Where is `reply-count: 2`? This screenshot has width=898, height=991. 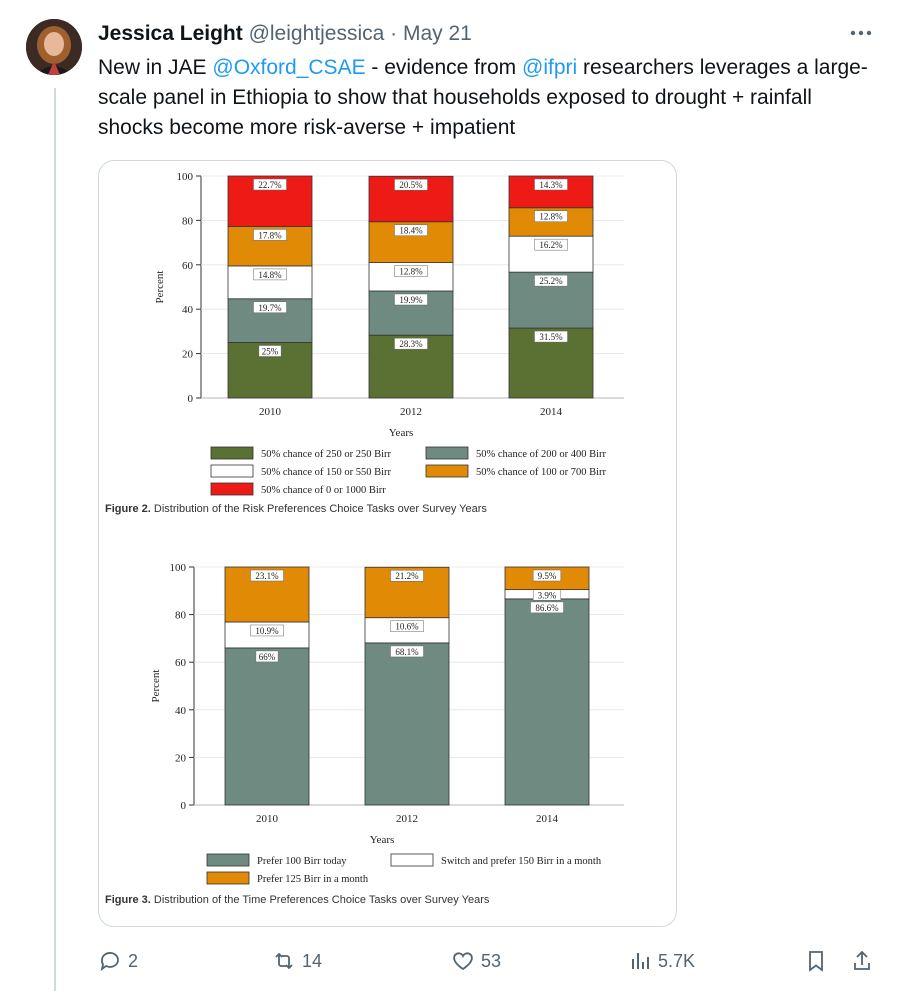 reply-count: 2 is located at coordinates (133, 960).